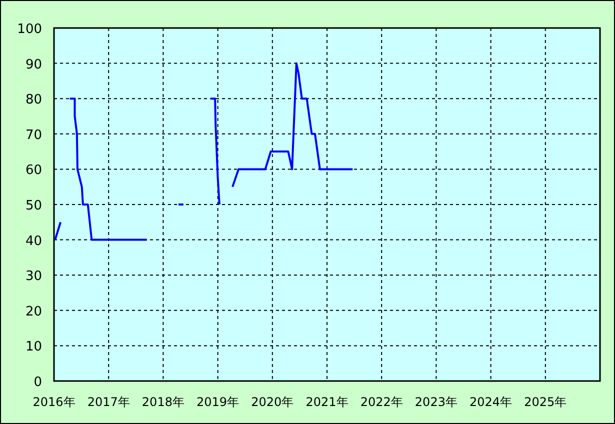  I want to click on x-tick-label: 2024年, so click(491, 402).